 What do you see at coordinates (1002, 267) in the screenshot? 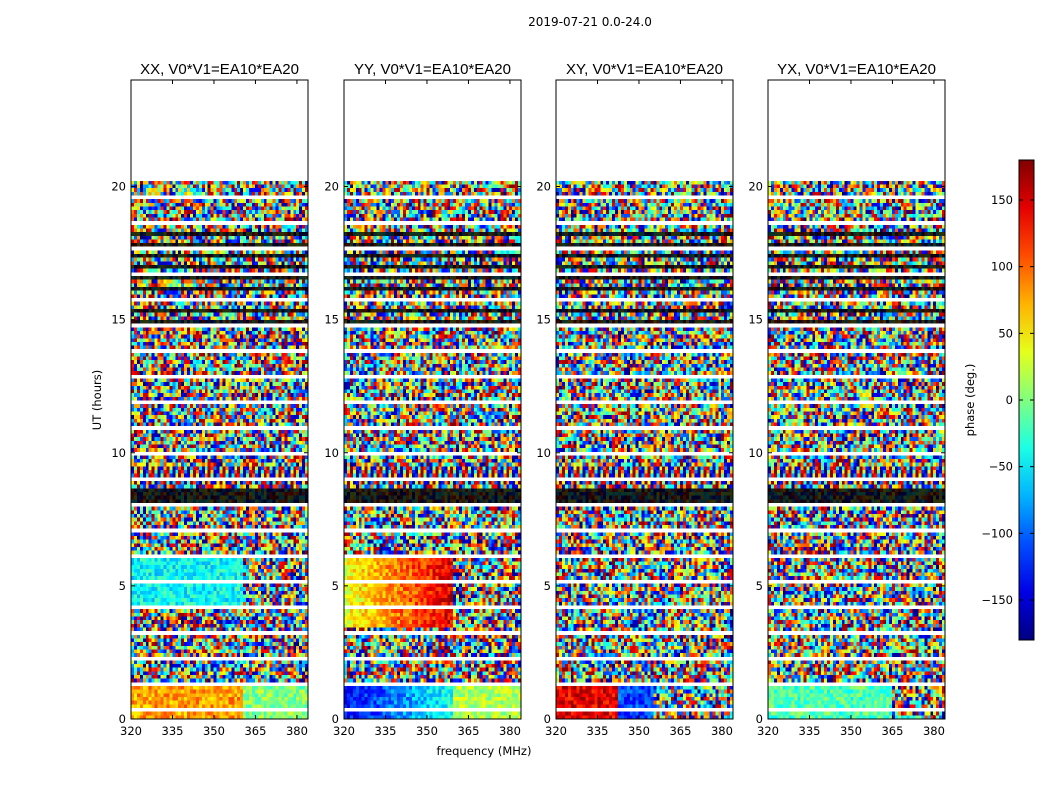
I see `colorbar-tick-label: 100` at bounding box center [1002, 267].